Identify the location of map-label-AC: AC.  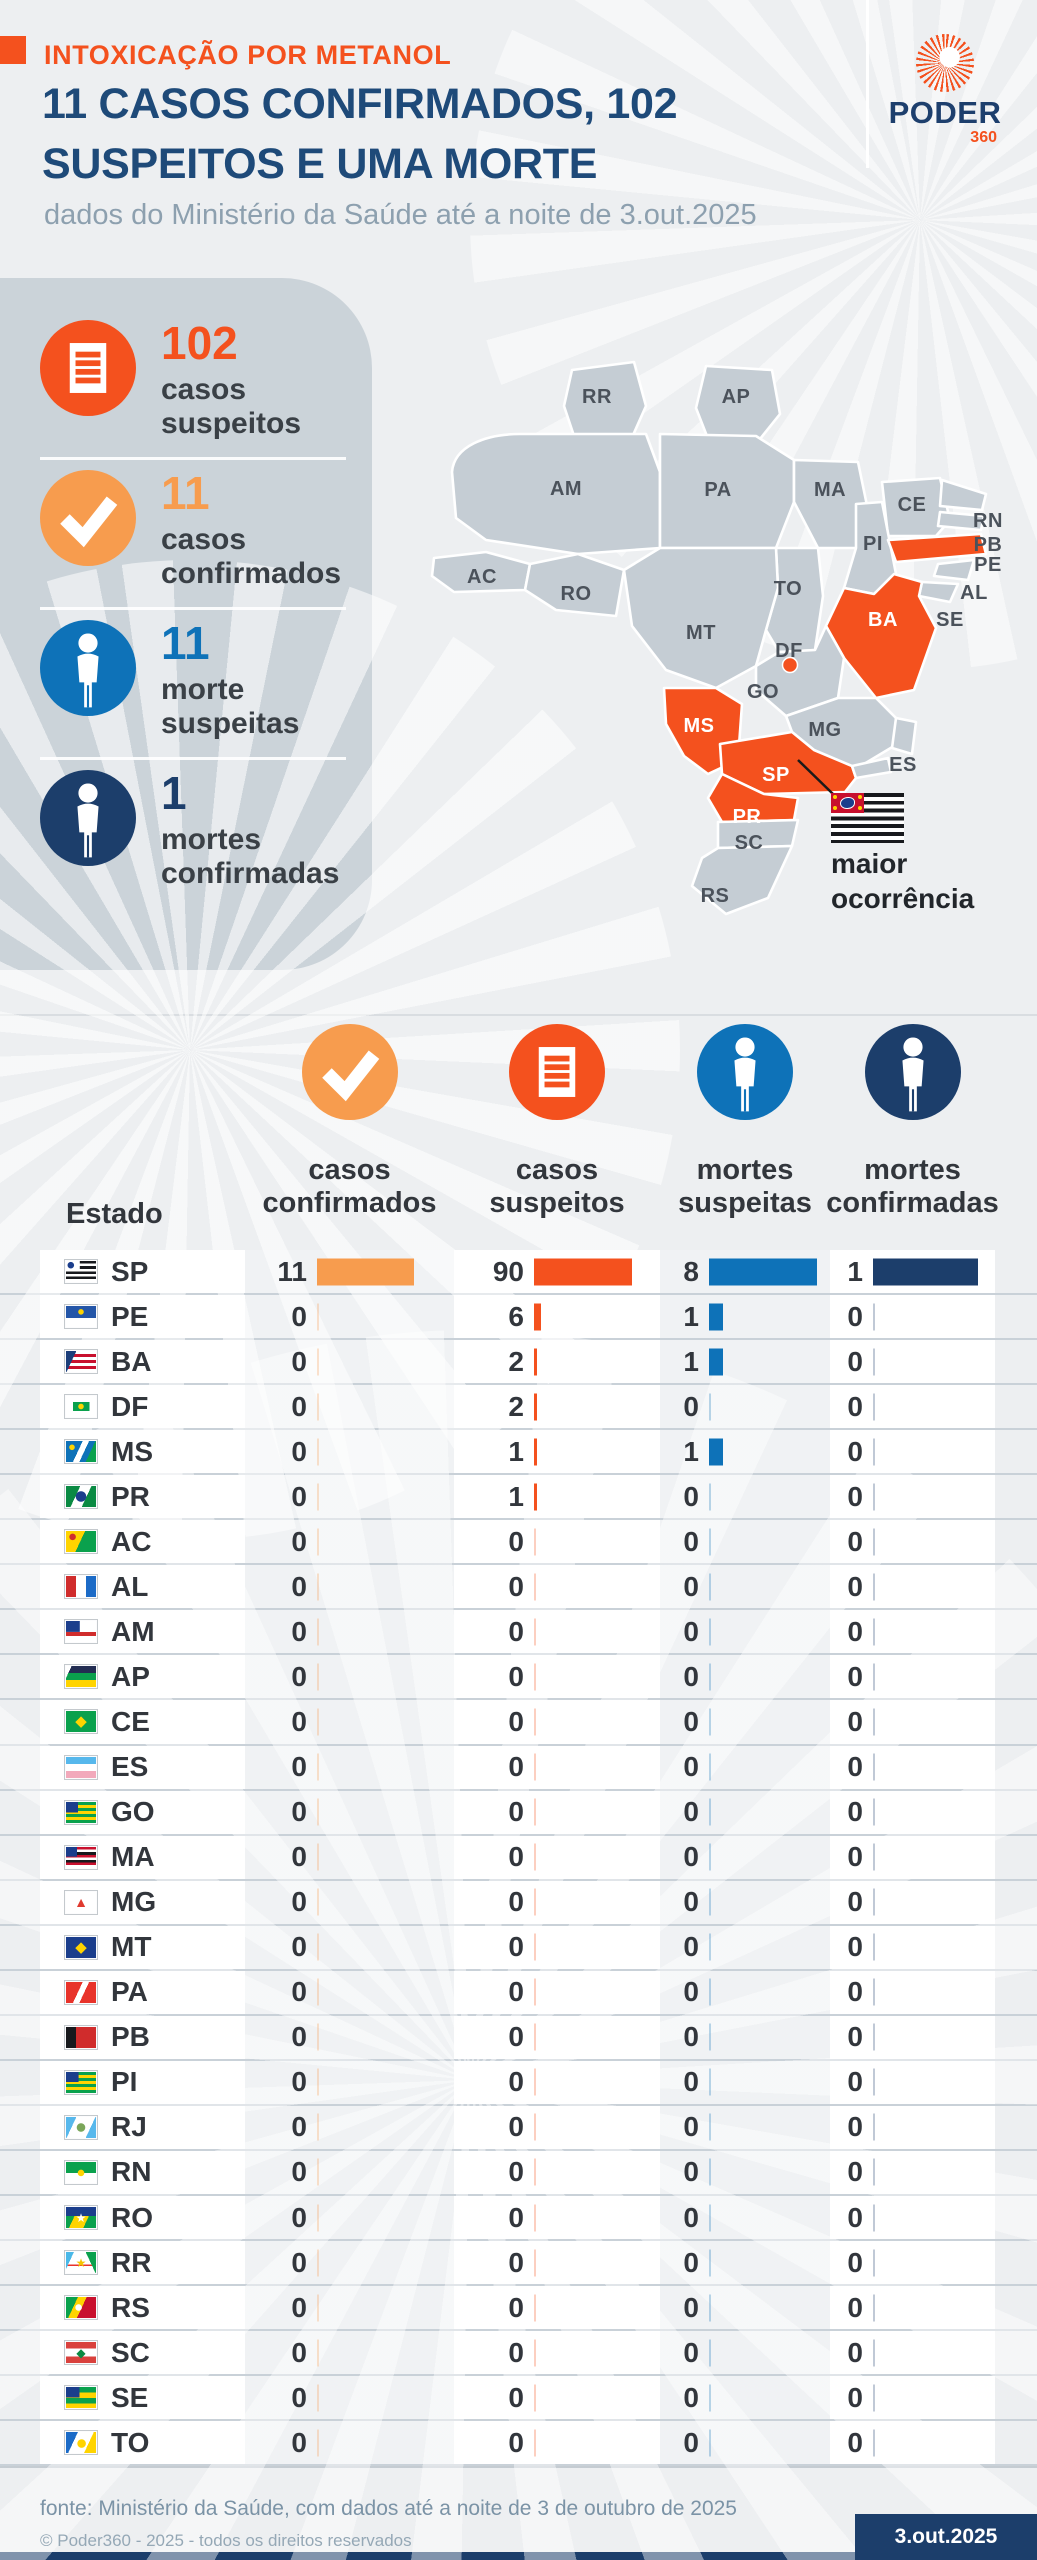
(482, 577).